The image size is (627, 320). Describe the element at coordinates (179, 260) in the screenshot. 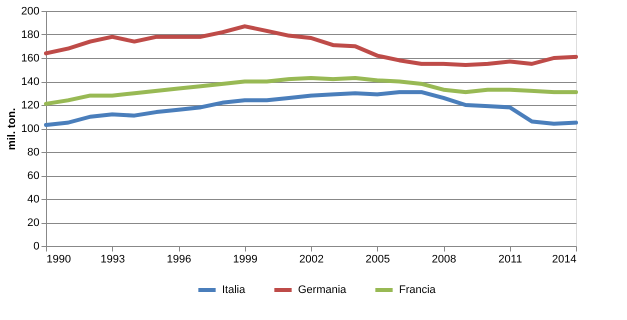

I see `x-tick-label: 1996` at that location.